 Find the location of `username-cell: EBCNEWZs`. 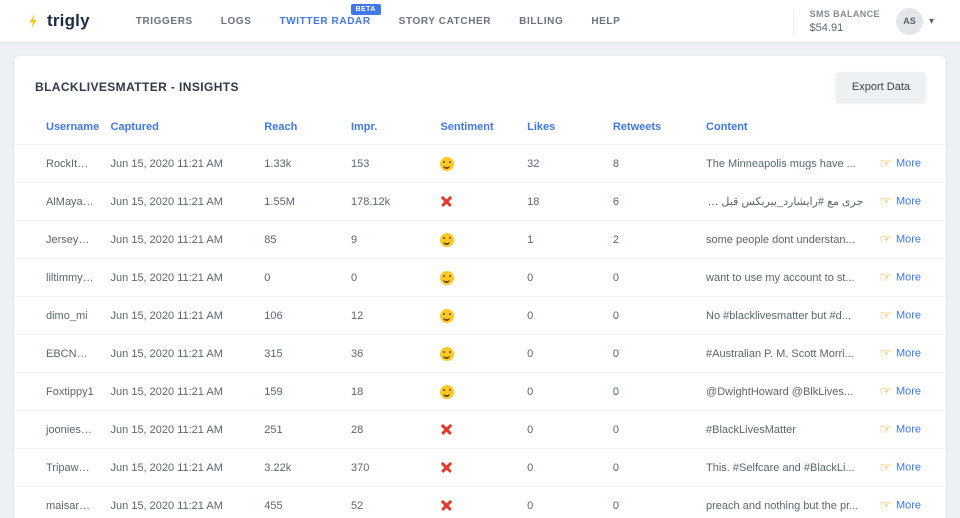

username-cell: EBCNEWZs is located at coordinates (58, 353).